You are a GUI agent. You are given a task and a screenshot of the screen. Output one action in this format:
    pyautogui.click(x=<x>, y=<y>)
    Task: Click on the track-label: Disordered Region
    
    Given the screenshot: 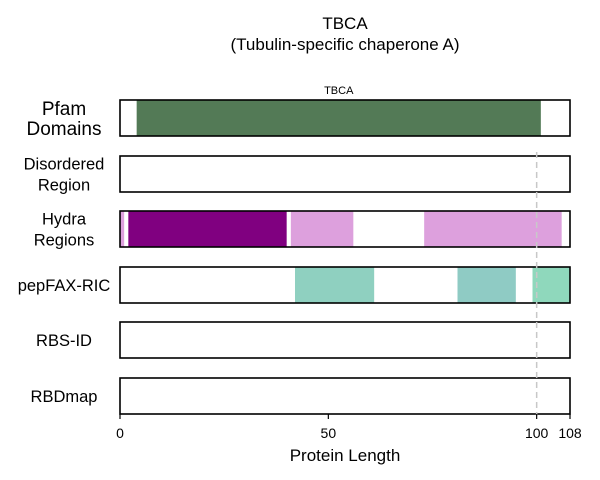 What is the action you would take?
    pyautogui.click(x=64, y=174)
    